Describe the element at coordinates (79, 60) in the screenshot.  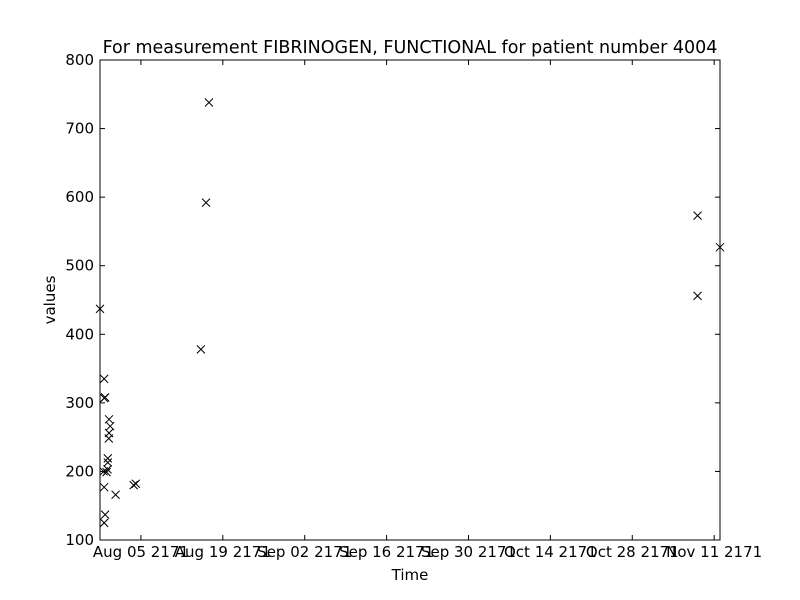
I see `y-tick-label: 800` at that location.